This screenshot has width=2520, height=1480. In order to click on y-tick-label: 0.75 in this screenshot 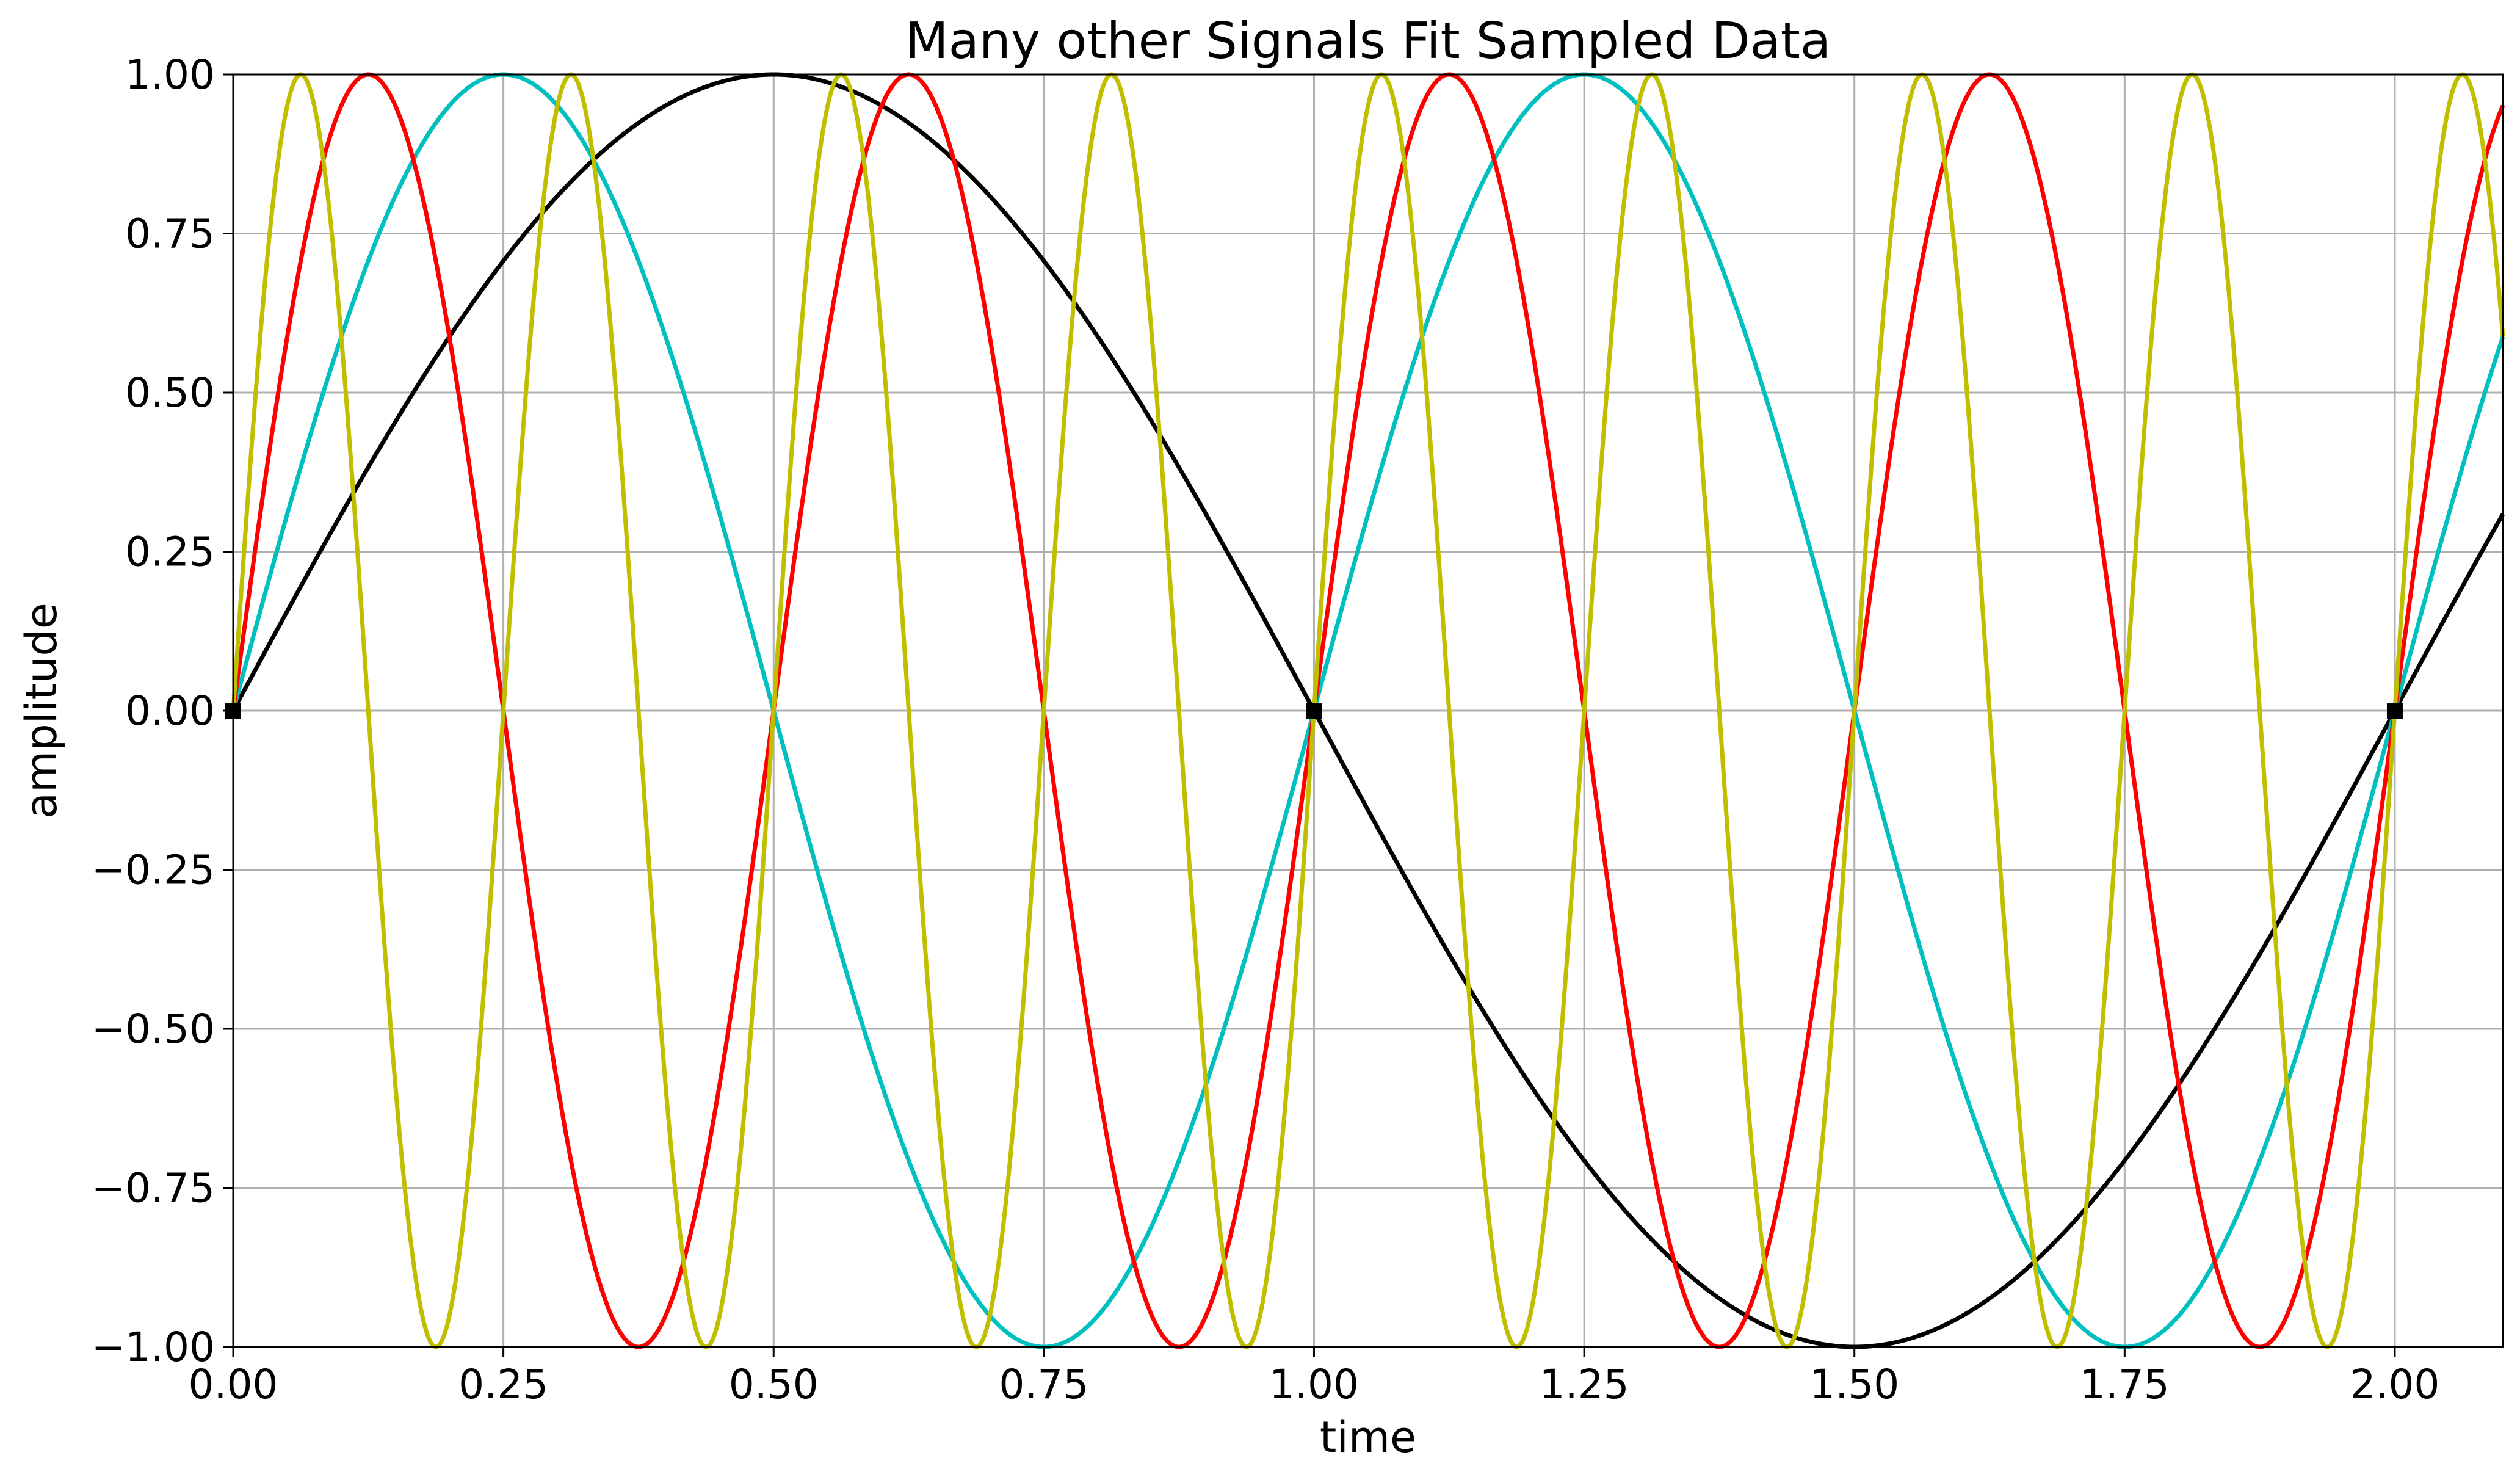, I will do `click(170, 234)`.